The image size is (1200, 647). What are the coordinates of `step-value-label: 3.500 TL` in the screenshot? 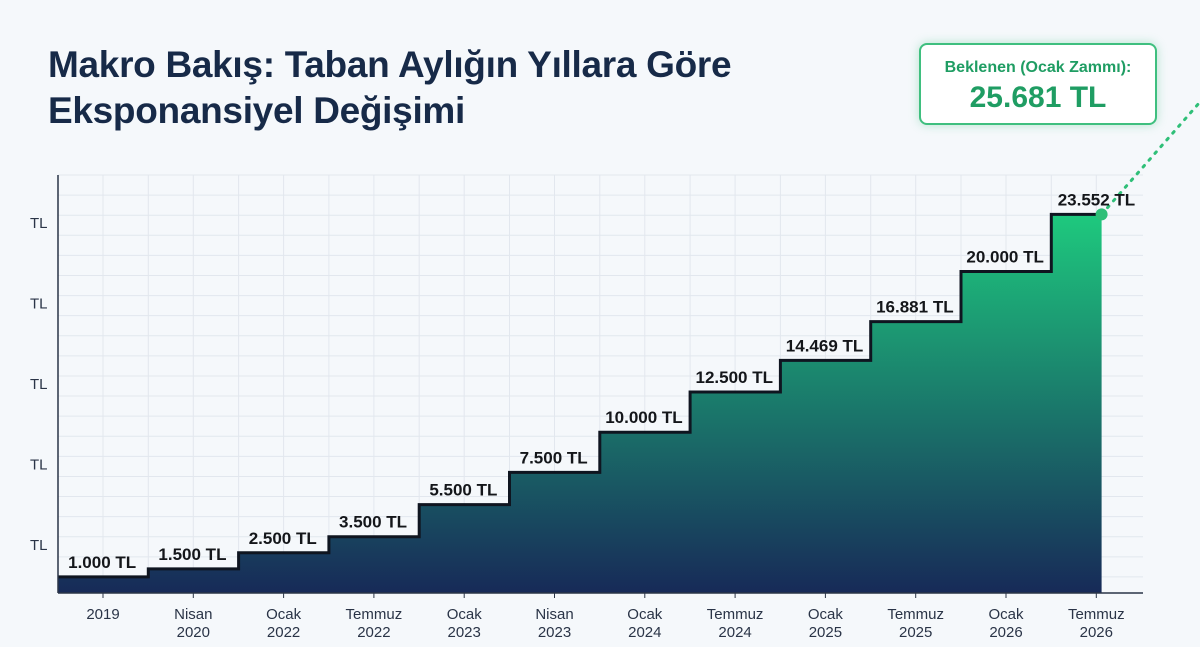 It's located at (373, 522).